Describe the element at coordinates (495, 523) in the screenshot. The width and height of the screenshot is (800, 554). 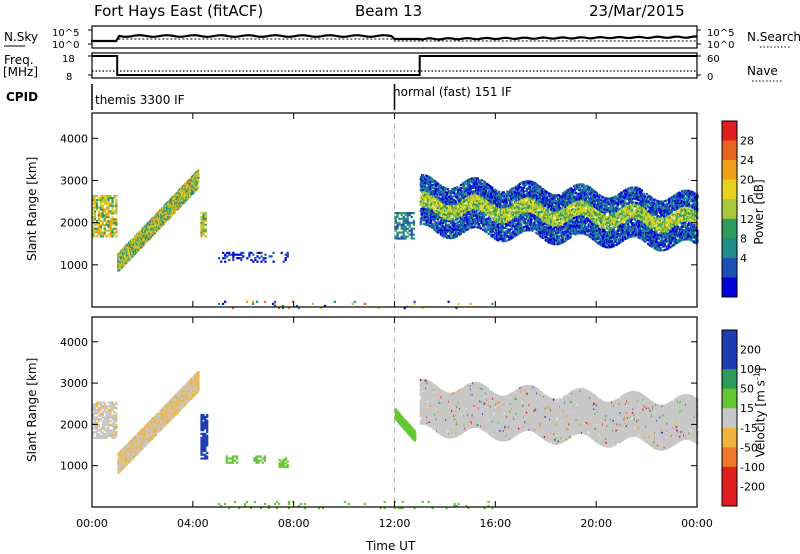
I see `xtick-4: 16:00` at that location.